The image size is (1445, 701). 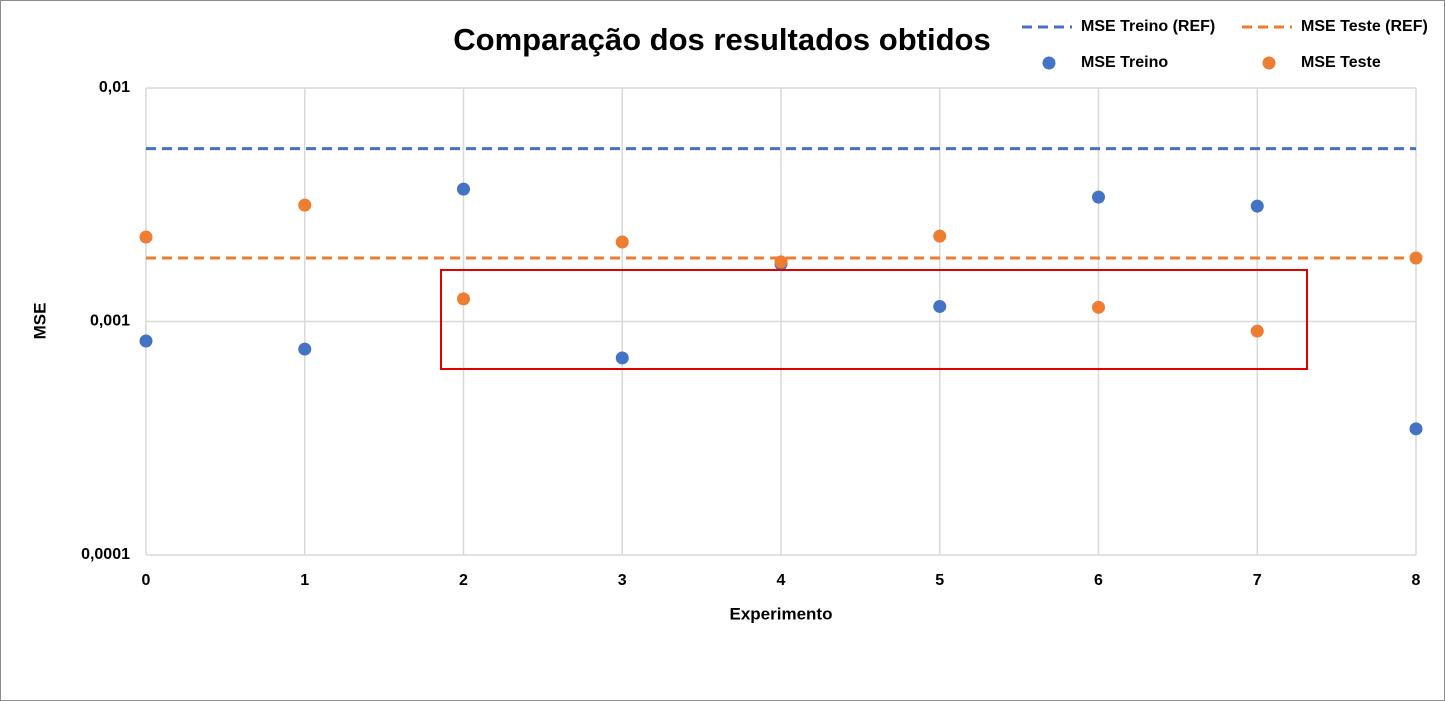 What do you see at coordinates (781, 580) in the screenshot?
I see `x-tick-label: 4` at bounding box center [781, 580].